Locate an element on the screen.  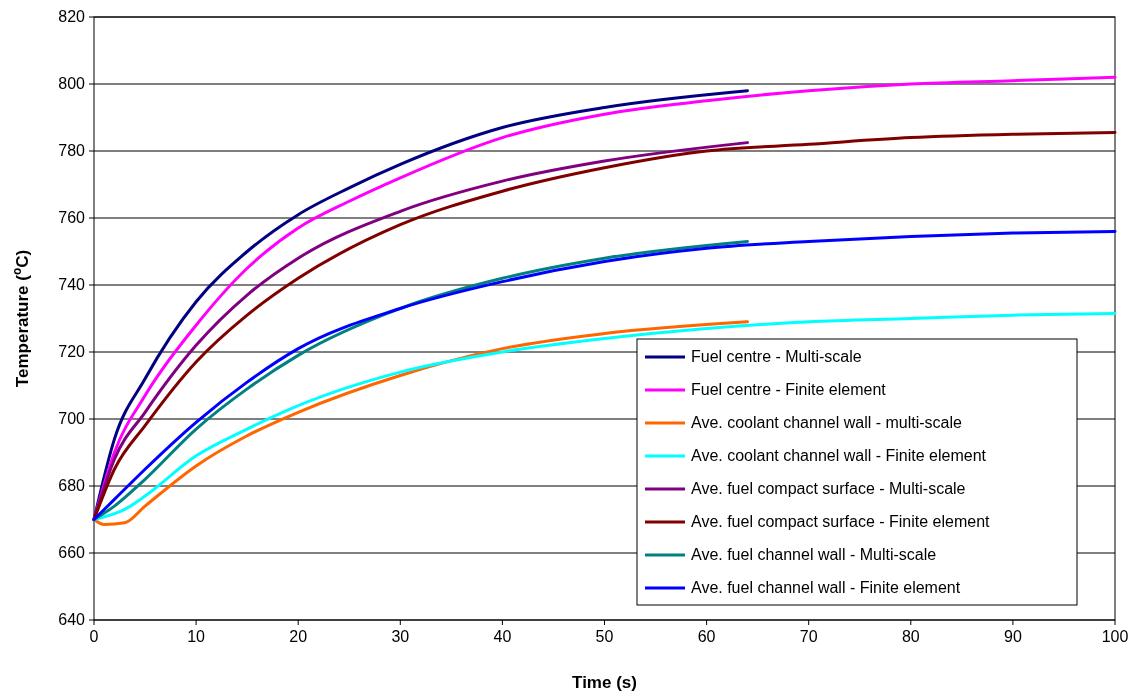
legend-label: Ave. coolant channel wall - Finite element is located at coordinates (839, 455).